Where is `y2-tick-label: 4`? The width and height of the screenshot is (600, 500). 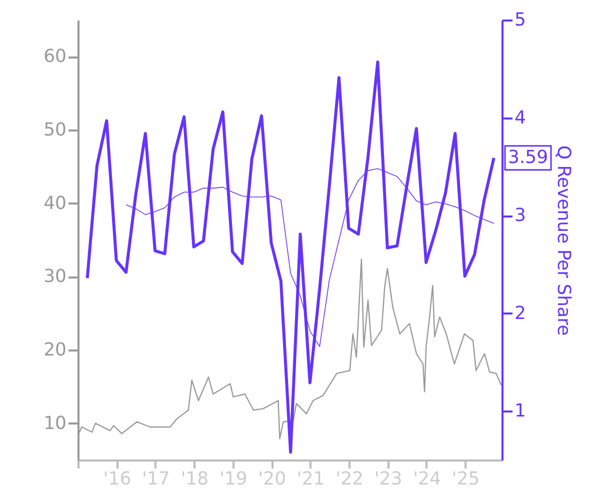
y2-tick-label: 4 is located at coordinates (520, 117).